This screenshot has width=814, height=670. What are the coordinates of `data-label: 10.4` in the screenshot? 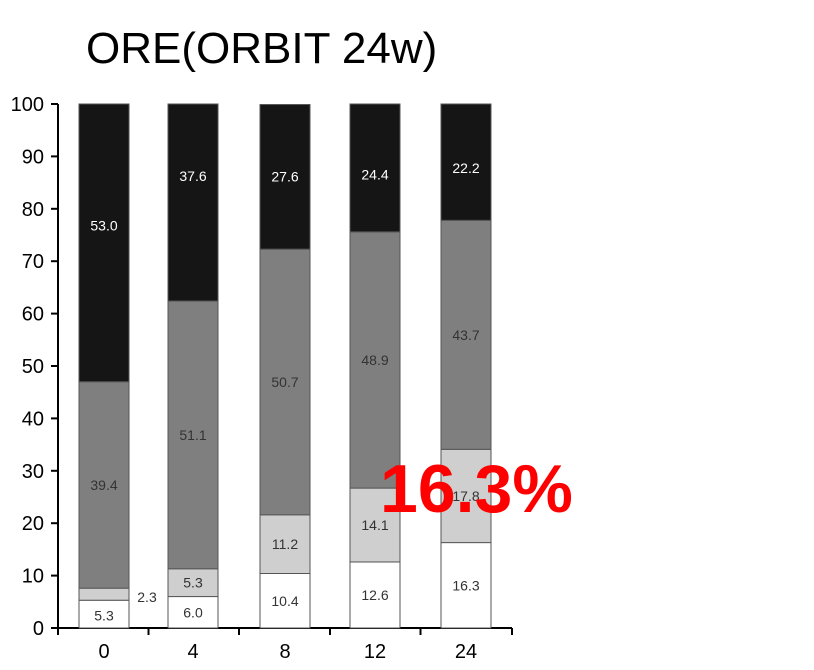 It's located at (284, 601).